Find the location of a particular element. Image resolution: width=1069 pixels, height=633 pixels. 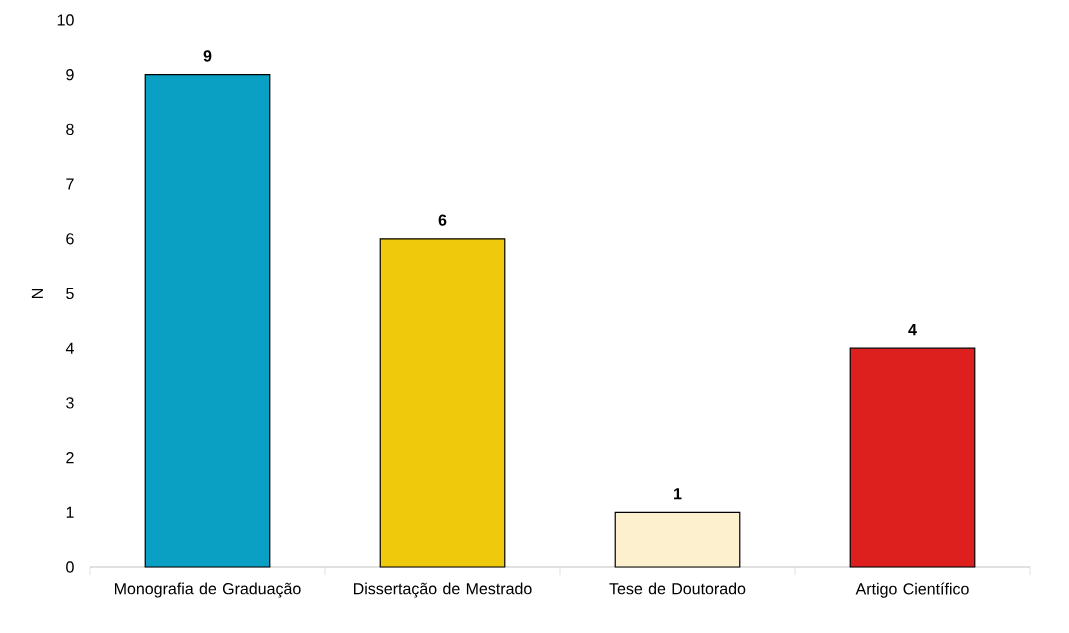

y-axis-title: N is located at coordinates (37, 293).